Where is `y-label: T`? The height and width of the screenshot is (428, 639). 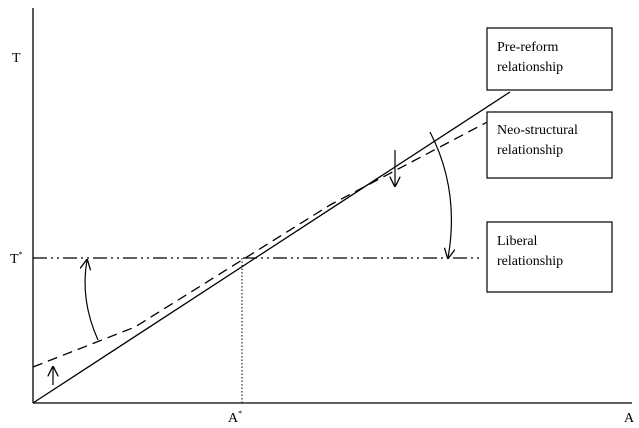 y-label: T is located at coordinates (16, 58).